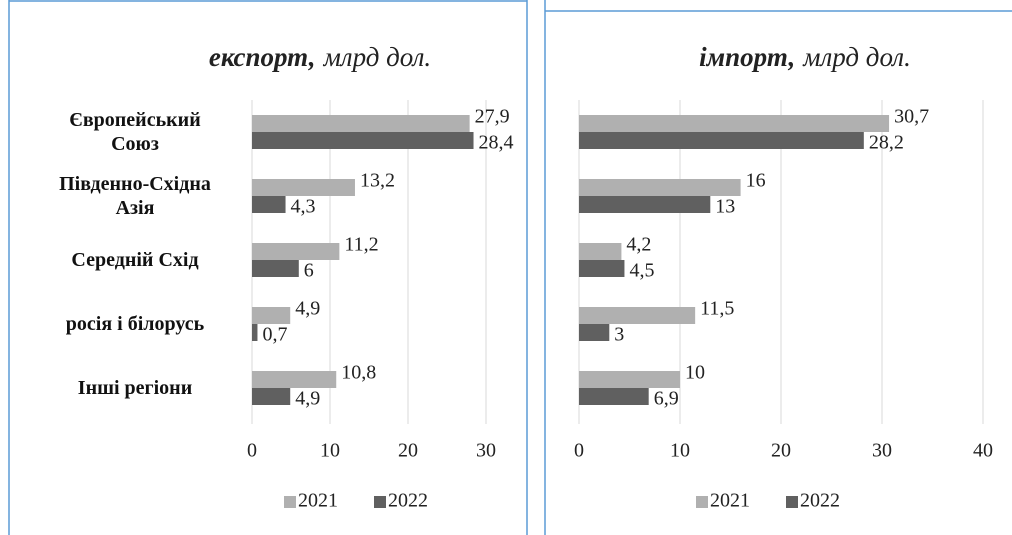 The height and width of the screenshot is (535, 1012). What do you see at coordinates (377, 181) in the screenshot?
I see `value-label: 13,2` at bounding box center [377, 181].